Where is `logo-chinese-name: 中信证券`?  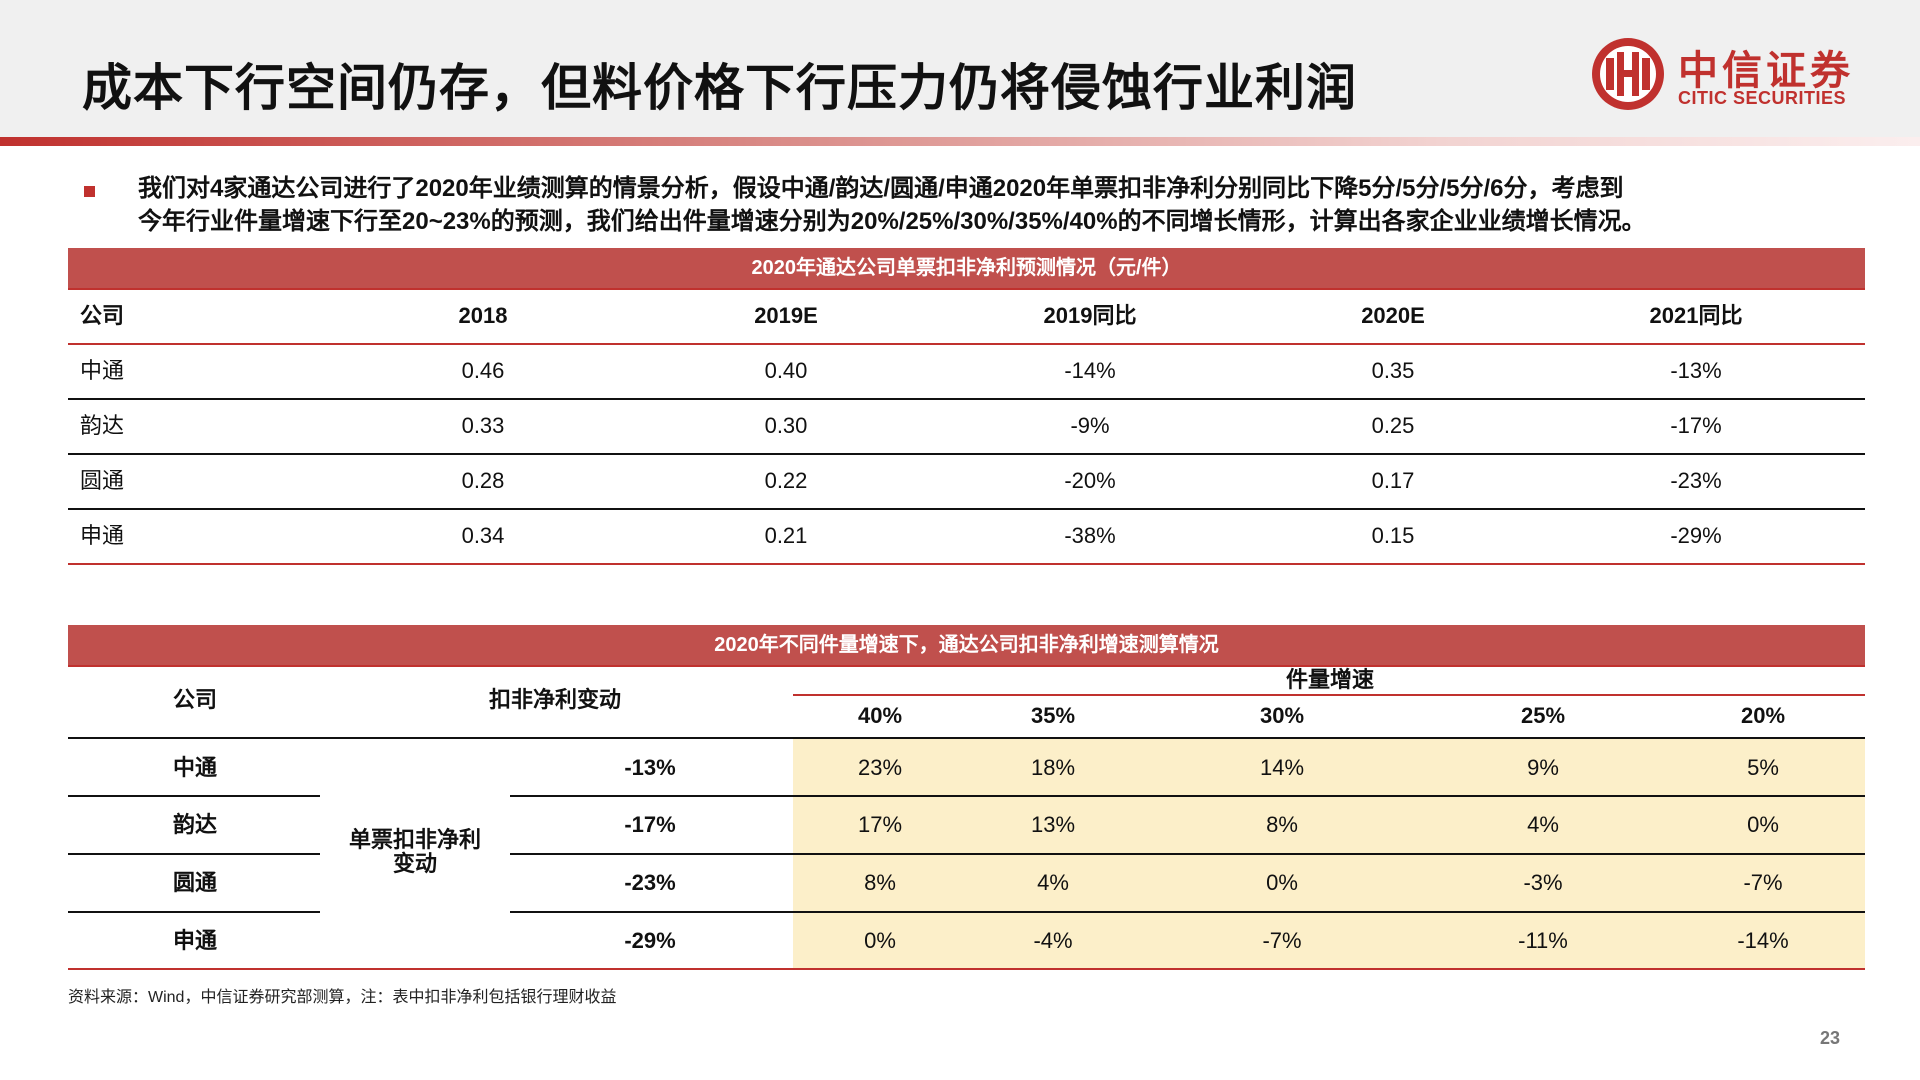 logo-chinese-name: 中信证券 is located at coordinates (1766, 71).